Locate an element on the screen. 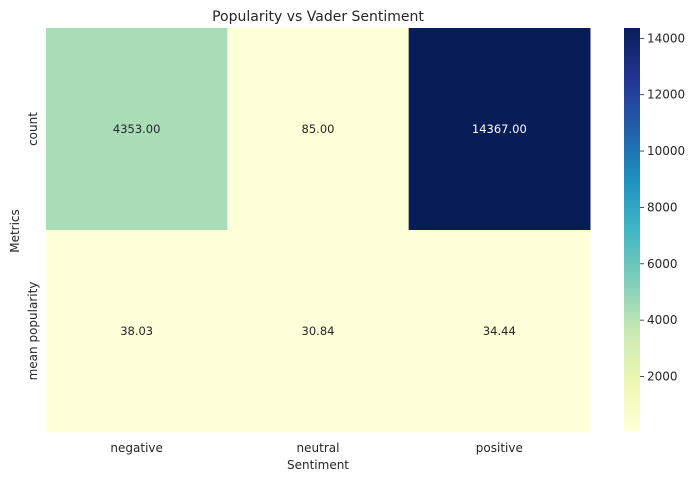 The width and height of the screenshot is (700, 480). cell-value-label: 34.44 is located at coordinates (499, 331).